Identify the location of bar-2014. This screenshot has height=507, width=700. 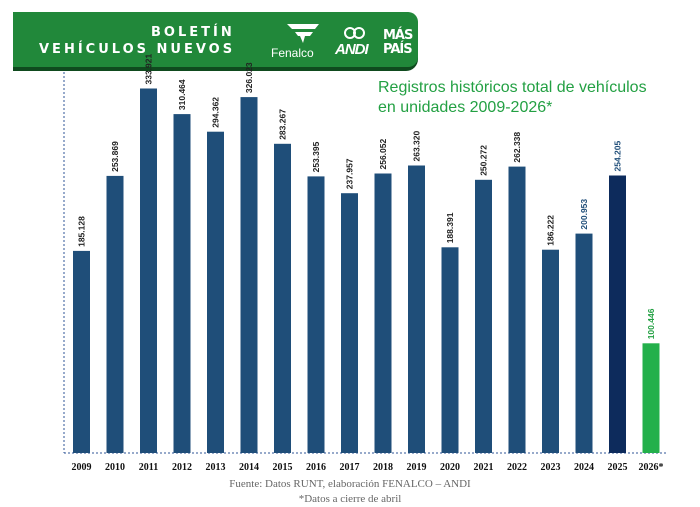
(249, 275).